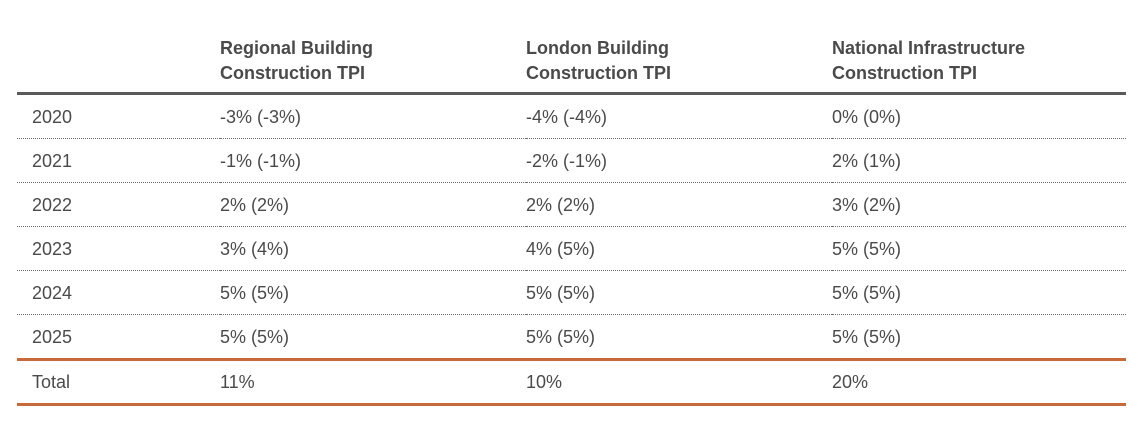 This screenshot has height=433, width=1138. What do you see at coordinates (679, 160) in the screenshot?
I see `london-value-cell: -2% (-1%)` at bounding box center [679, 160].